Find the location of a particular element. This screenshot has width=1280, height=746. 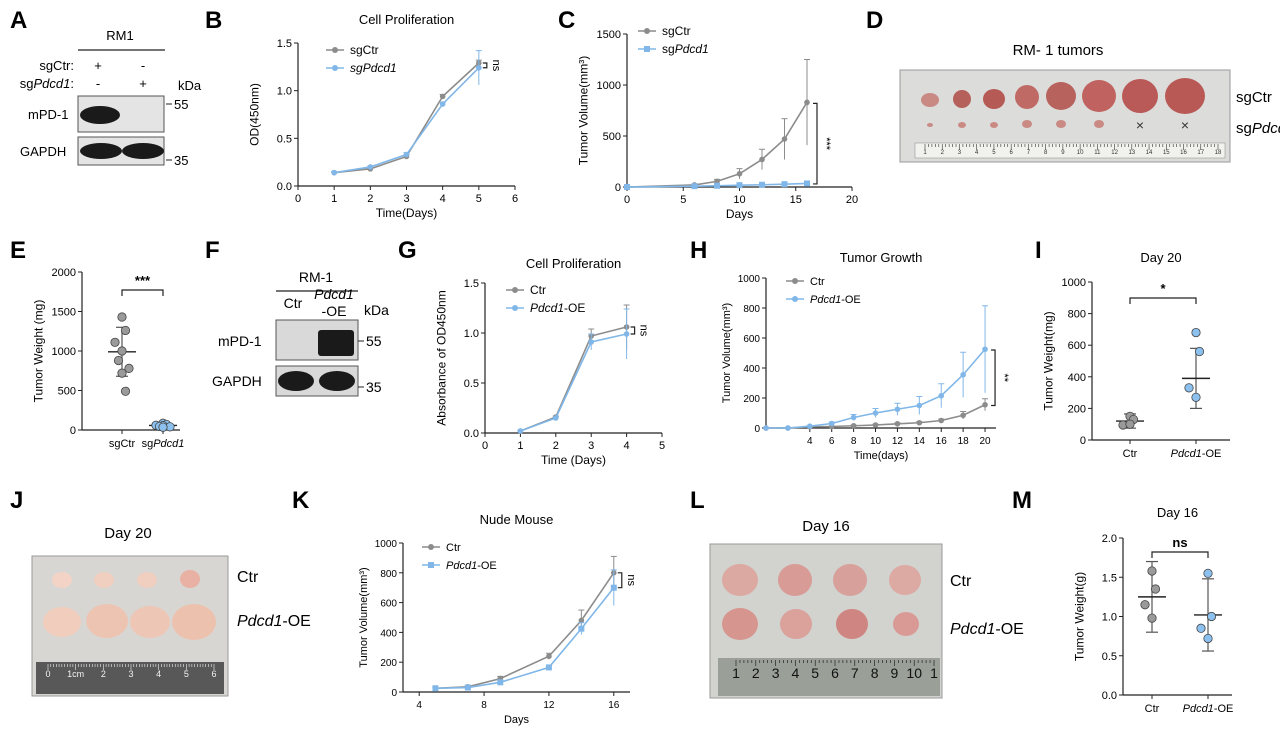

panel-letter-d: D is located at coordinates (874, 20).